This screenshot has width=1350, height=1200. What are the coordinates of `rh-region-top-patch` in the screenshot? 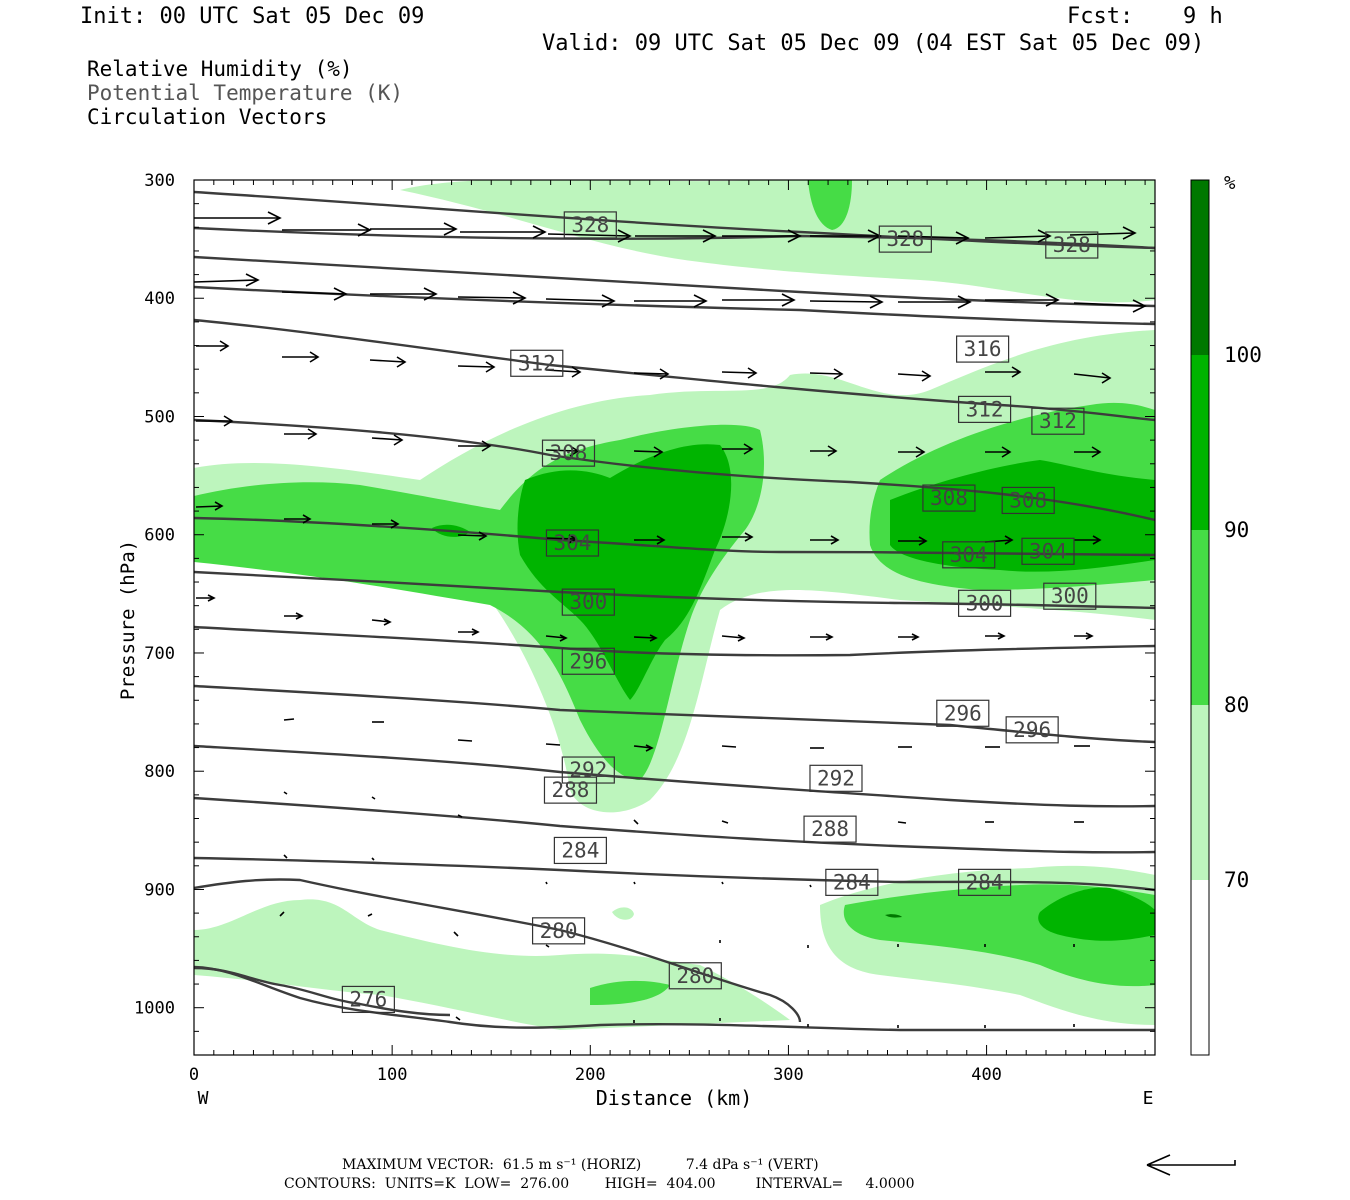 It's located at (830, 205).